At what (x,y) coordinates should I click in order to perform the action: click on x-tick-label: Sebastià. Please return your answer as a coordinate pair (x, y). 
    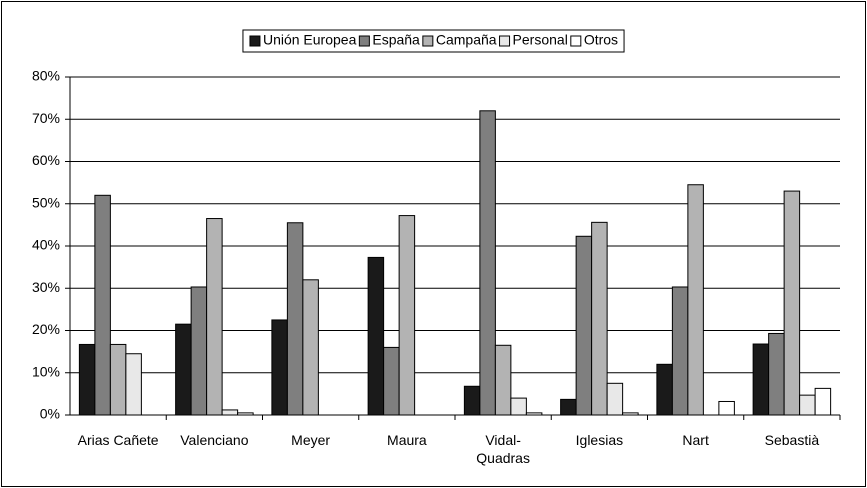
    Looking at the image, I should click on (792, 440).